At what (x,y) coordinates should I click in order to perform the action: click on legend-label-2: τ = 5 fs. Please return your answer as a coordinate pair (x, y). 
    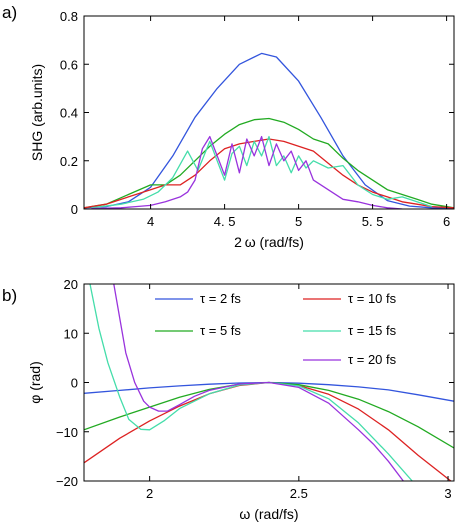
    Looking at the image, I should click on (220, 330).